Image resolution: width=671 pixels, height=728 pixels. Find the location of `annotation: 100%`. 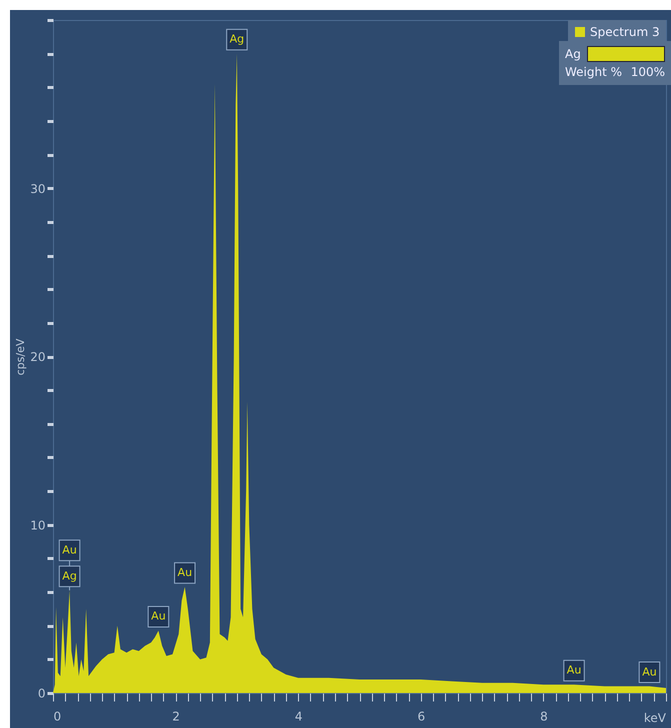

annotation: 100% is located at coordinates (647, 72).